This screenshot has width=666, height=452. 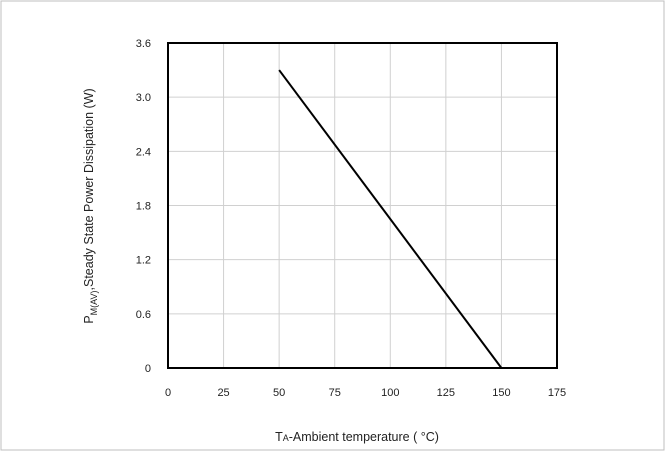 I want to click on x-axis-title: TA-Ambient temperature ( °C), so click(x=357, y=437).